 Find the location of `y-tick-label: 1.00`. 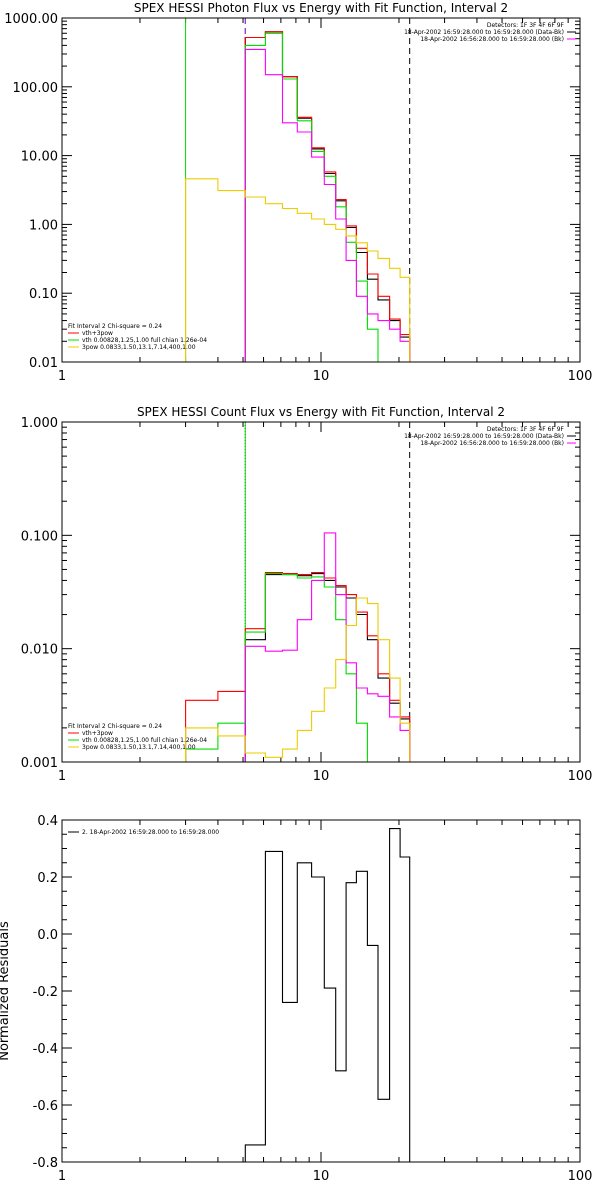

y-tick-label: 1.00 is located at coordinates (43, 225).